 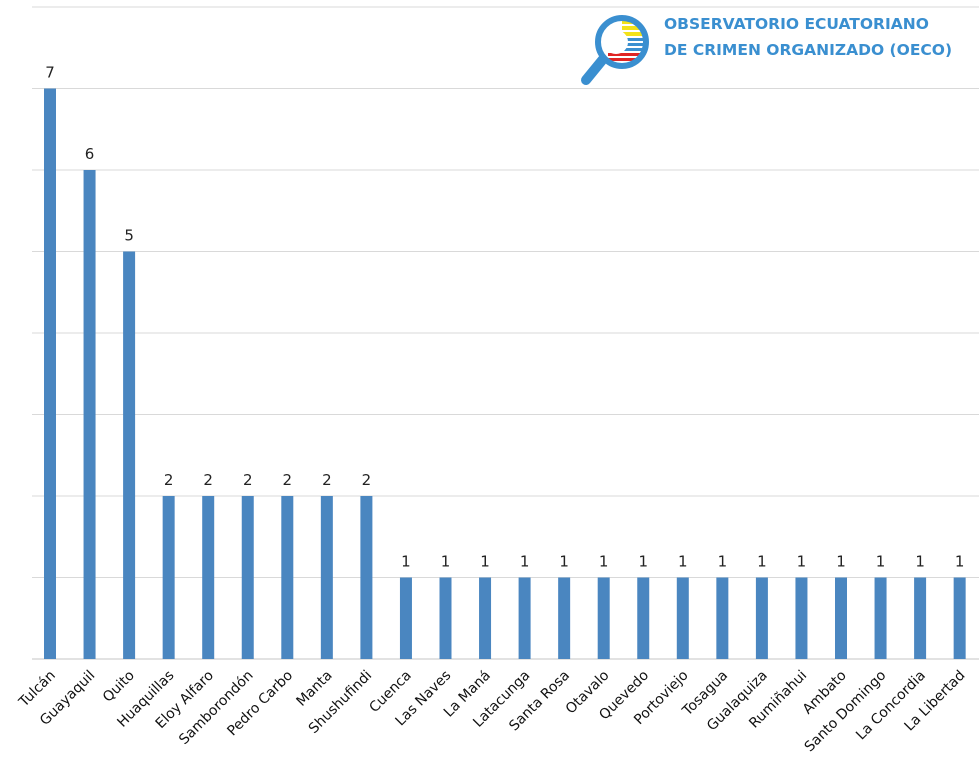 I want to click on data-label: 5, so click(x=129, y=236).